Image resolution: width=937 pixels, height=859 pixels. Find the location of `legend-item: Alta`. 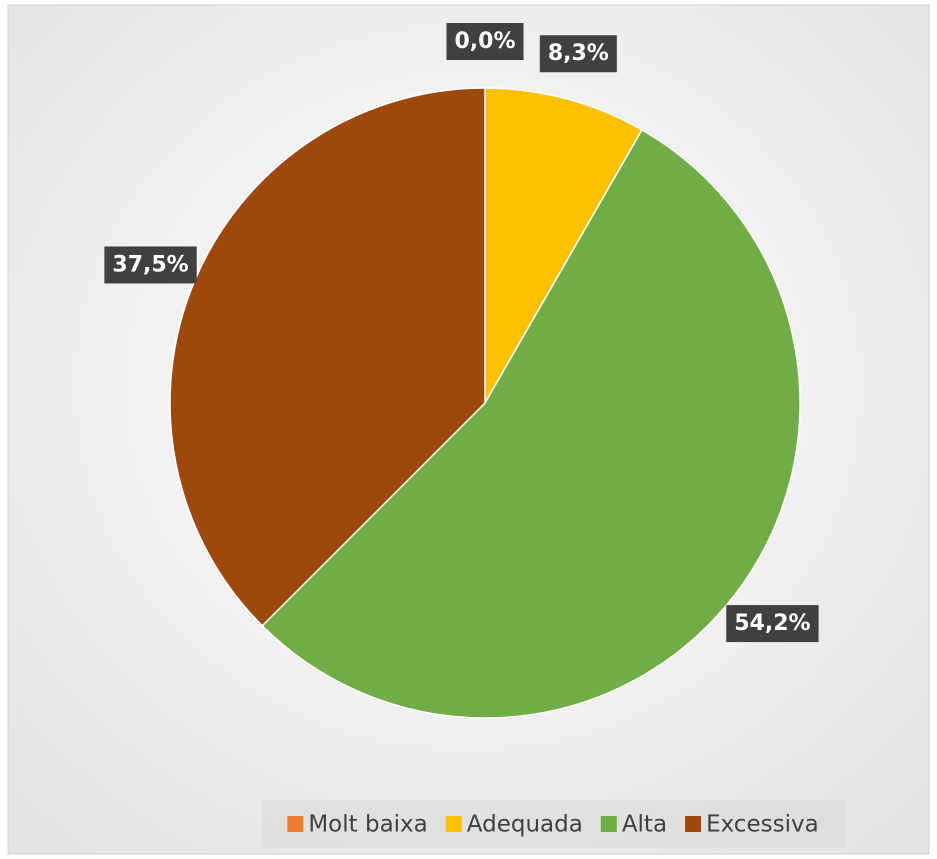

legend-item: Alta is located at coordinates (633, 825).